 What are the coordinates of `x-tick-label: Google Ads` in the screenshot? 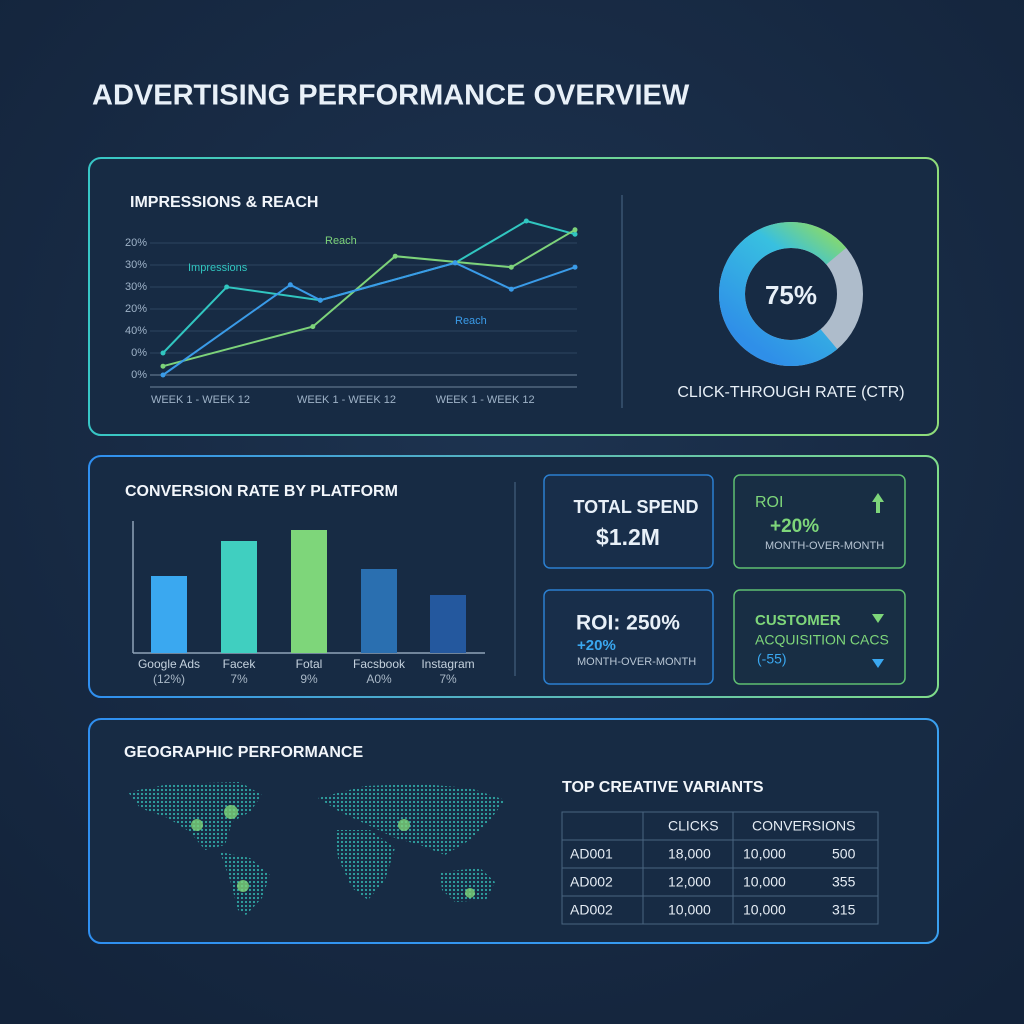 It's located at (169, 664).